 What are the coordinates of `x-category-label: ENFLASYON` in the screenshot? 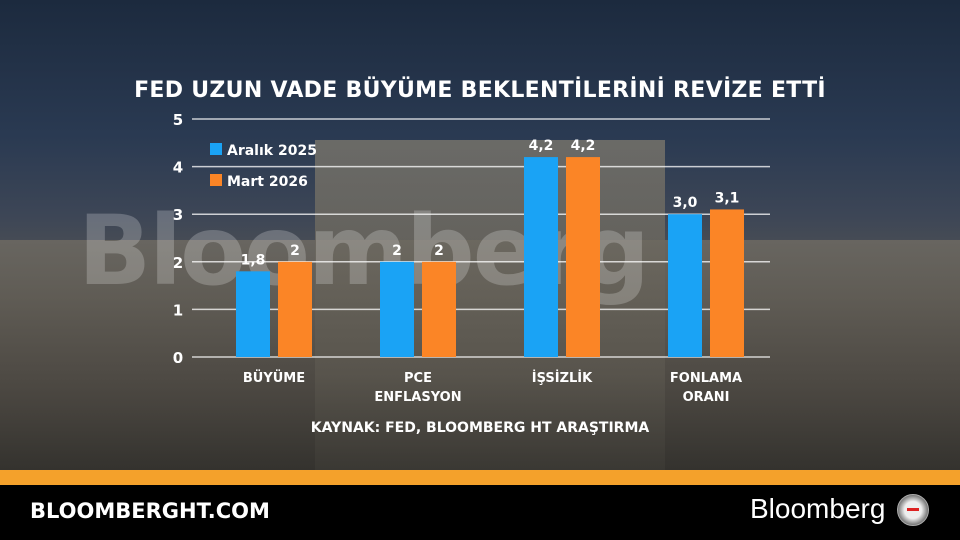 It's located at (417, 397).